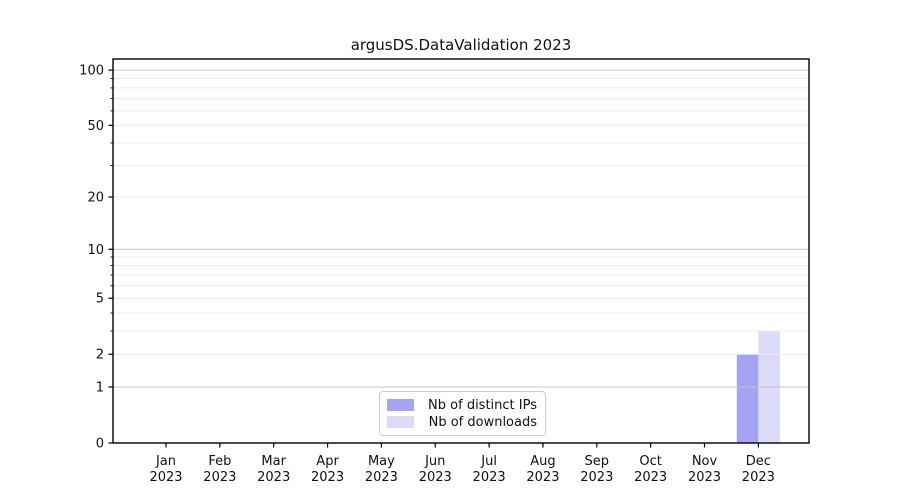 The width and height of the screenshot is (900, 500). I want to click on x-tick-label-month-jul: Jul, so click(488, 461).